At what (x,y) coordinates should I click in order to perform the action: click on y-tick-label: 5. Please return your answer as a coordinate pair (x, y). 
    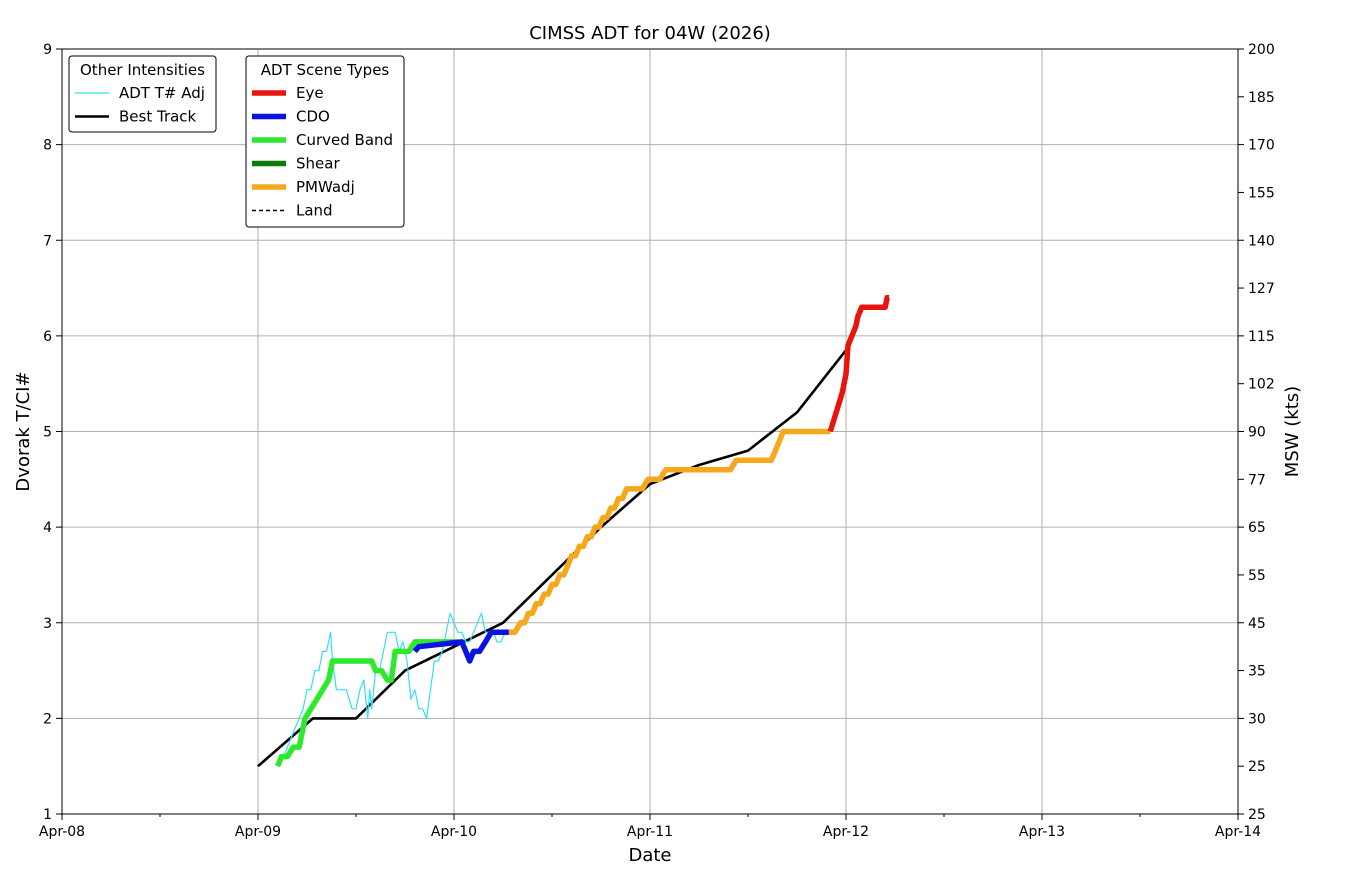
    Looking at the image, I should click on (47, 433).